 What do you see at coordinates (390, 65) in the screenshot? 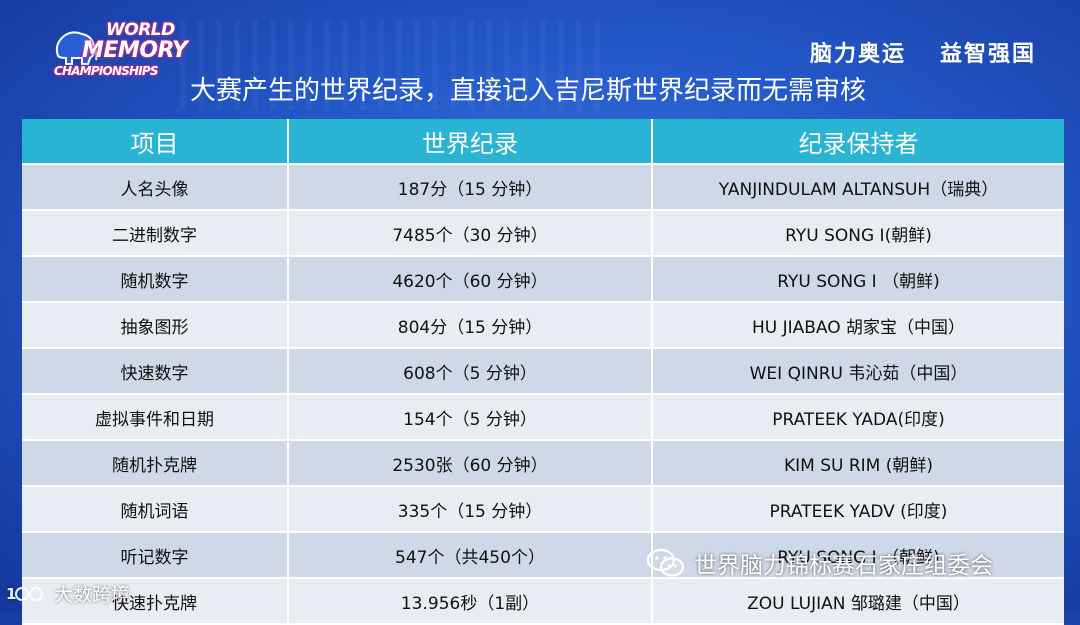
I see `background-decoration` at bounding box center [390, 65].